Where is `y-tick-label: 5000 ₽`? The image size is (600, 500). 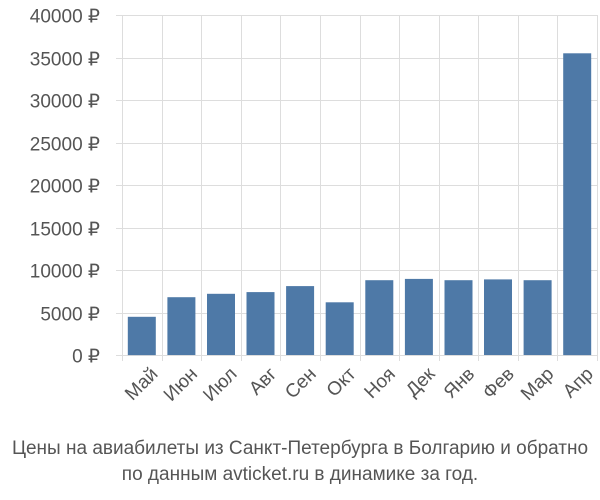 y-tick-label: 5000 ₽ is located at coordinates (70, 315).